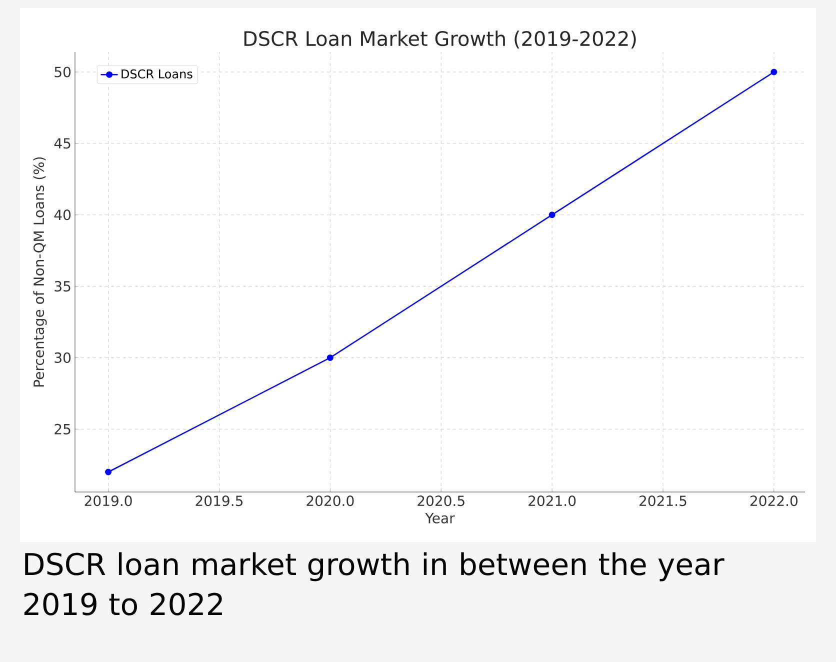 This screenshot has height=662, width=836. What do you see at coordinates (40, 271) in the screenshot?
I see `y-axis-title: Percentage of Non-QM Loans (%)` at bounding box center [40, 271].